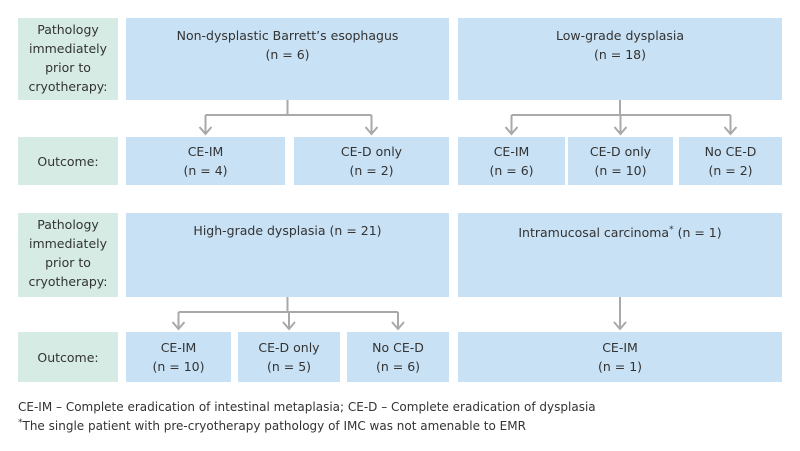 The image size is (800, 451). What do you see at coordinates (287, 35) in the screenshot?
I see `pathology-title: Non-dysplastic Barrett’s esophagus` at bounding box center [287, 35].